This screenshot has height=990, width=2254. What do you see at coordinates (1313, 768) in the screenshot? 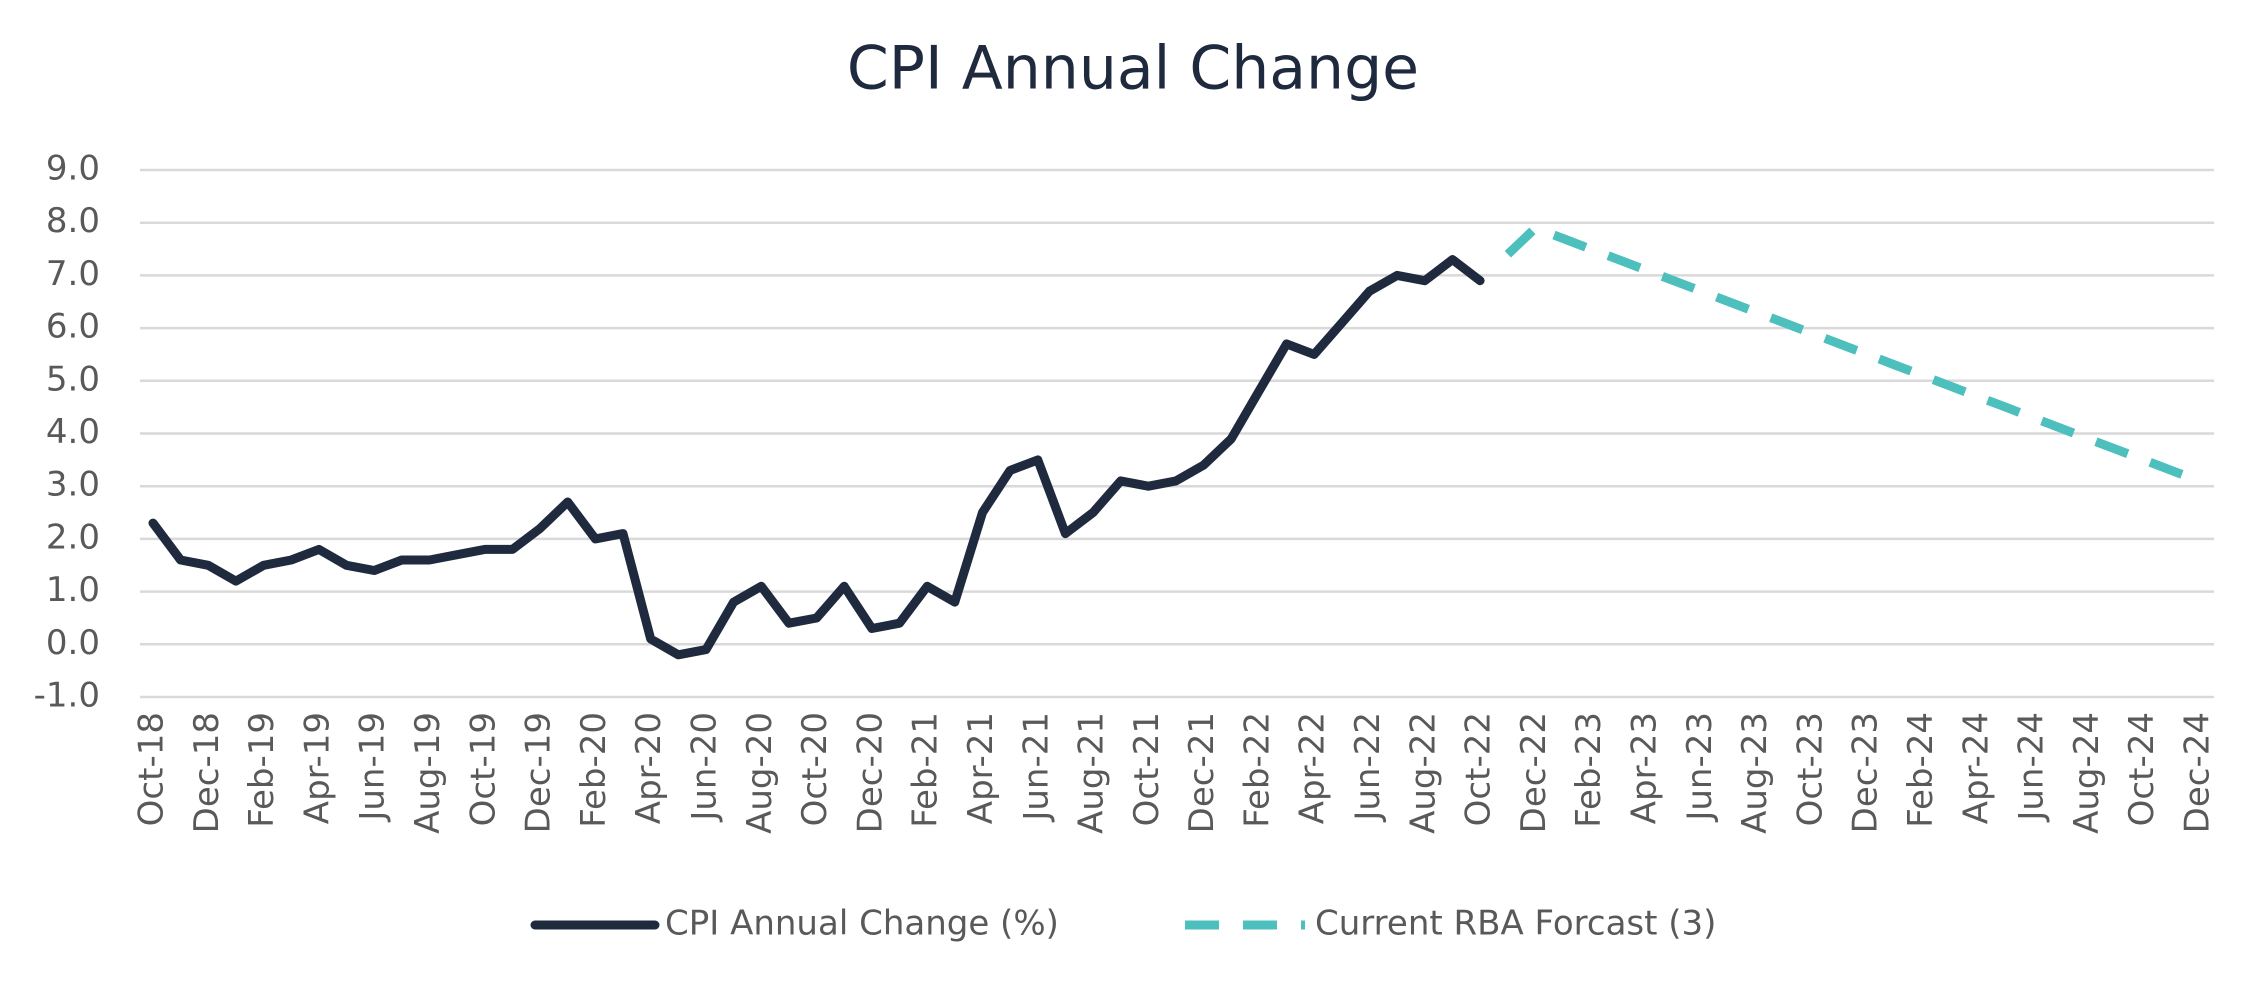
I see `x-tick-label: Apr-22` at bounding box center [1313, 768].